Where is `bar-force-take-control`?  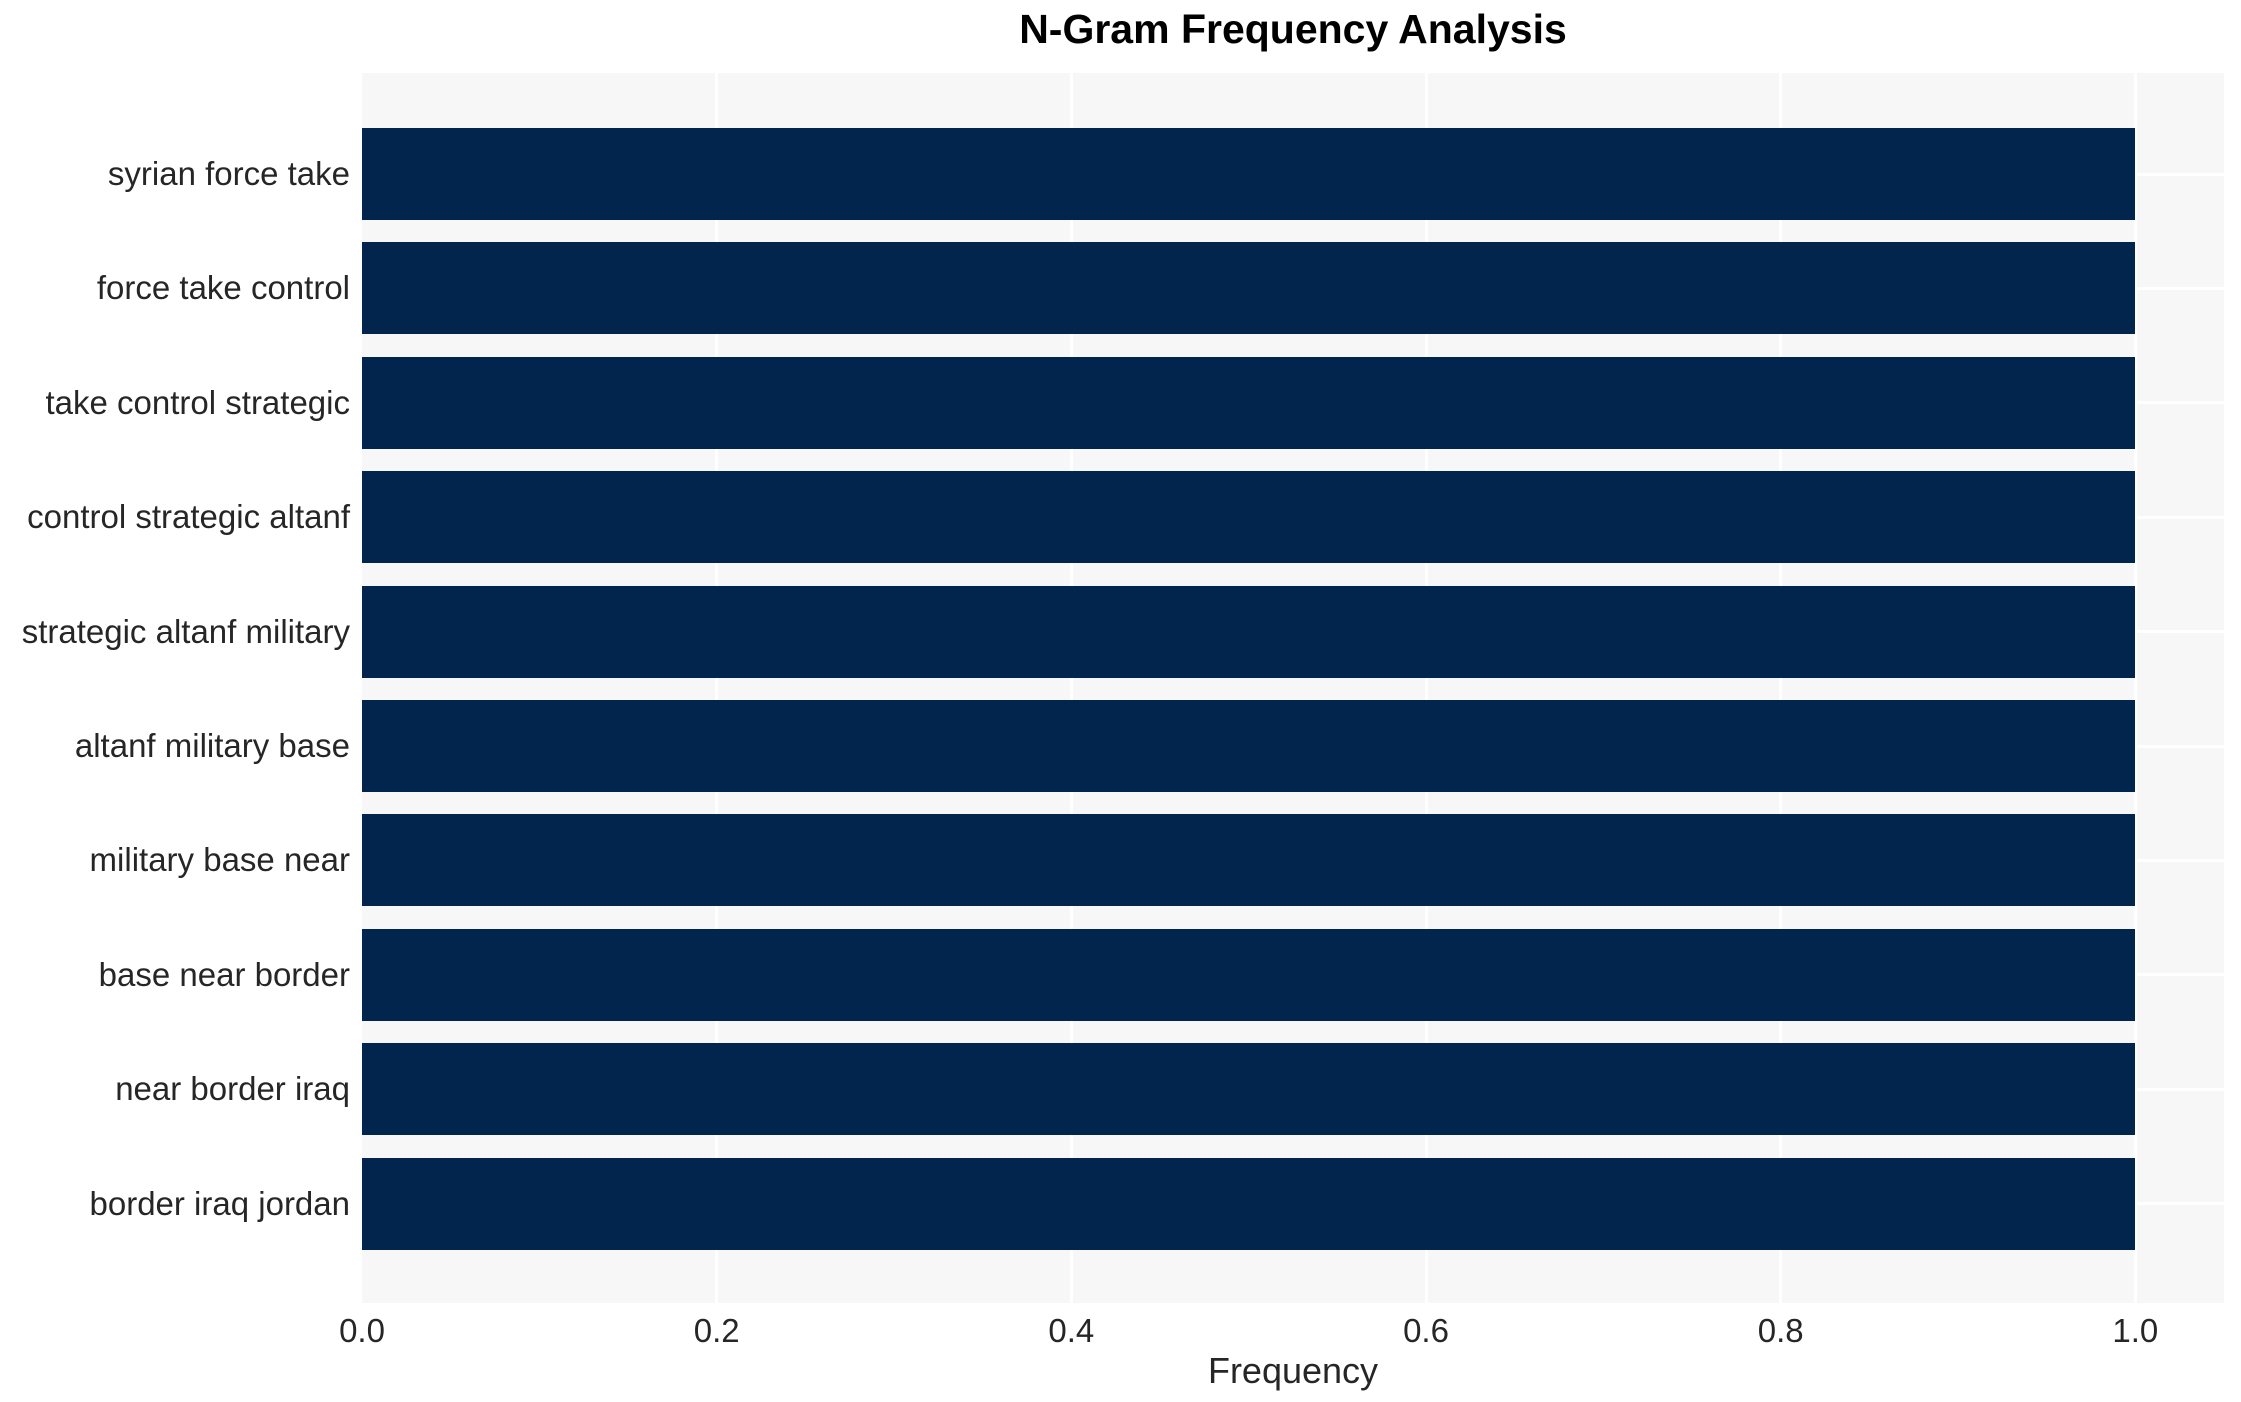 bar-force-take-control is located at coordinates (1249, 288).